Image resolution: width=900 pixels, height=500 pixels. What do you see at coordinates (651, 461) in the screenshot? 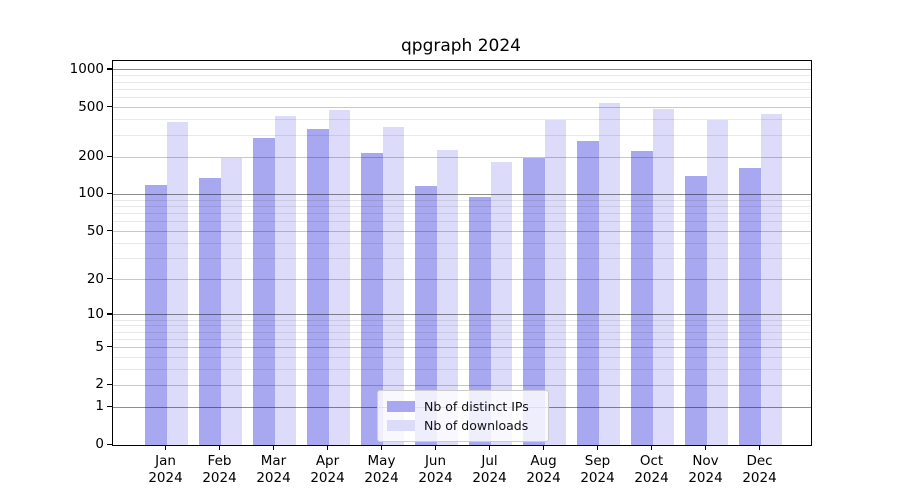
I see `x-tick-month: Oct` at bounding box center [651, 461].